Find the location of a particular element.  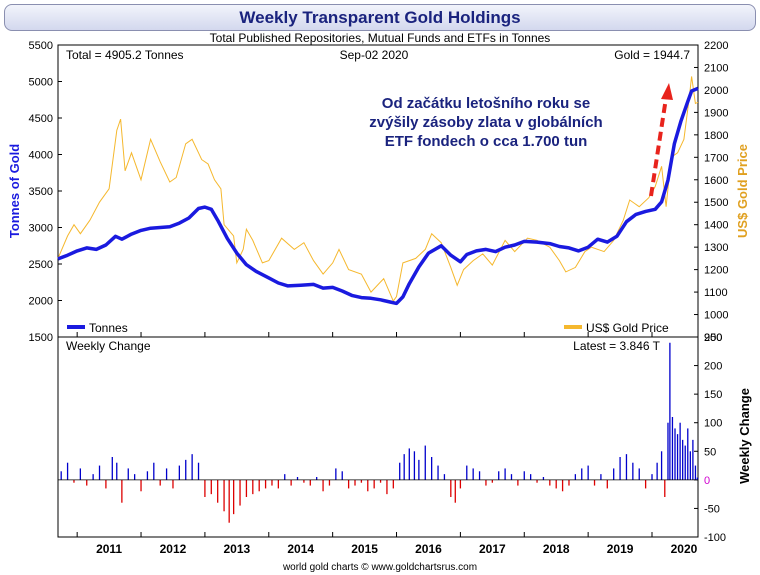

lower-tick-label: 250 is located at coordinates (713, 338).